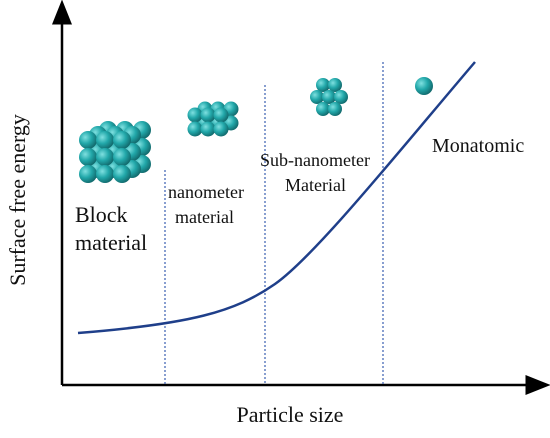 The image size is (550, 438). I want to click on region-label: Material, so click(315, 185).